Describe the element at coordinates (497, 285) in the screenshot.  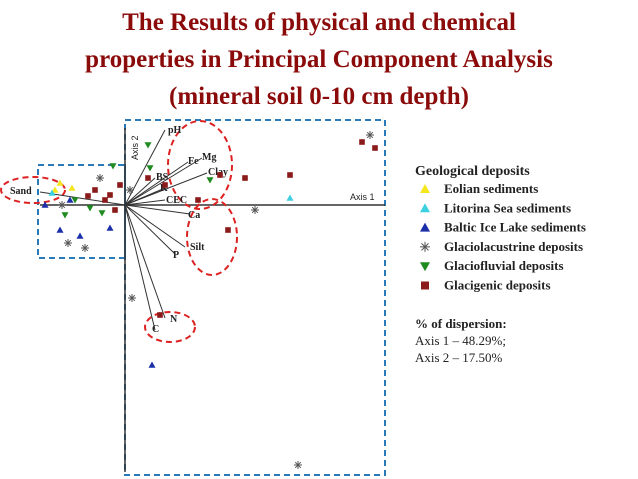
I see `legend-label: Glacigenic deposits` at that location.